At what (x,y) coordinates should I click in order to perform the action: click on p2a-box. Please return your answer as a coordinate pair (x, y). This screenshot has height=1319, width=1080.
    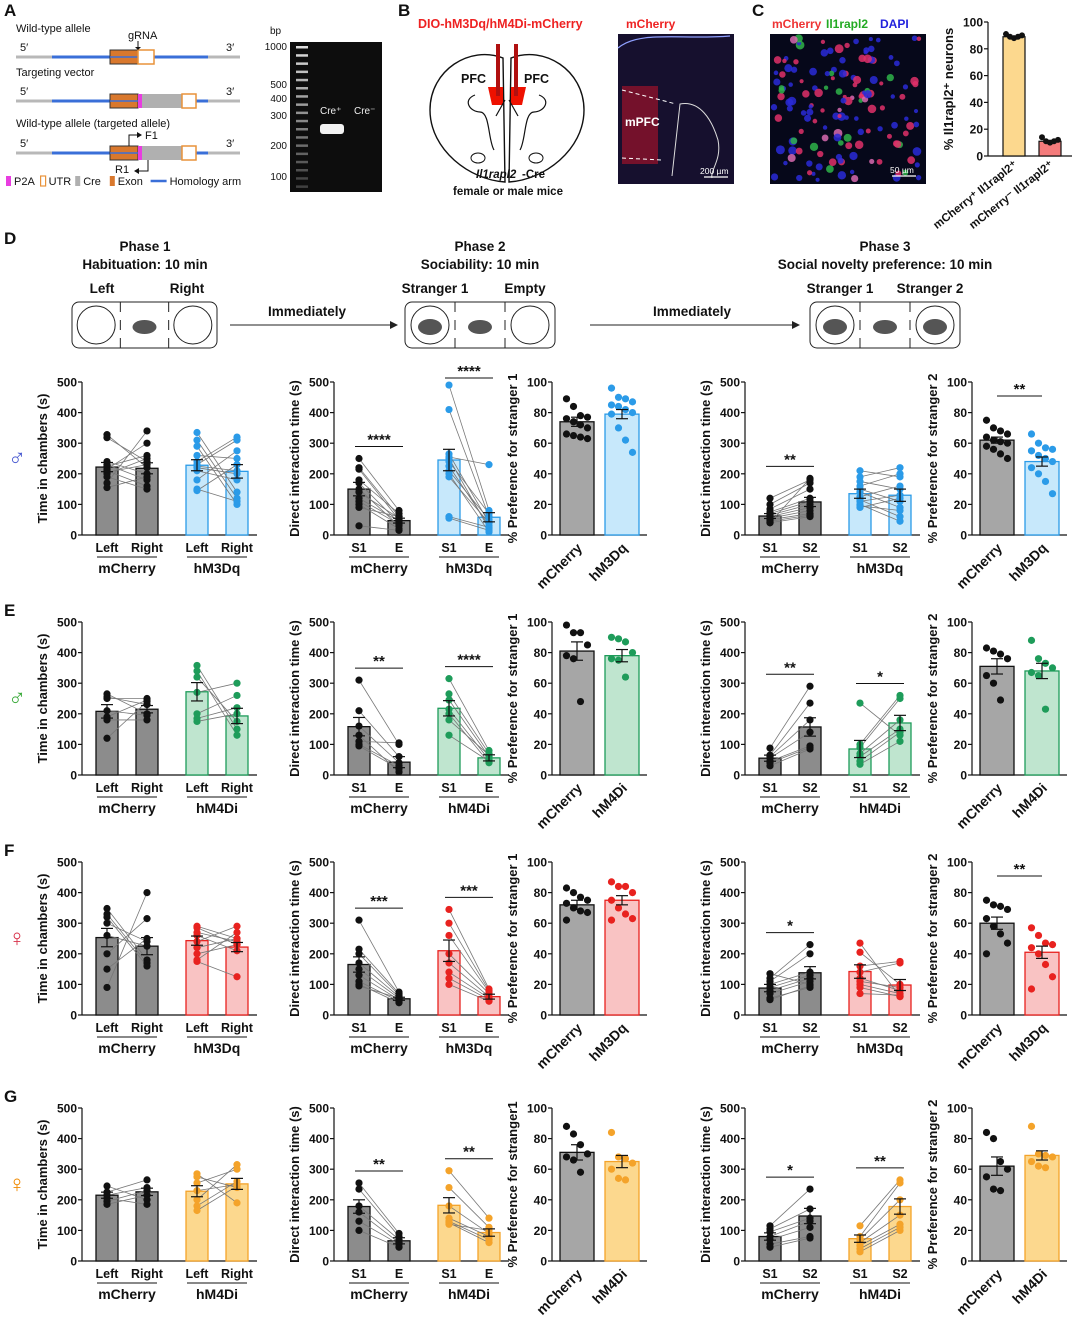
    Looking at the image, I should click on (140, 101).